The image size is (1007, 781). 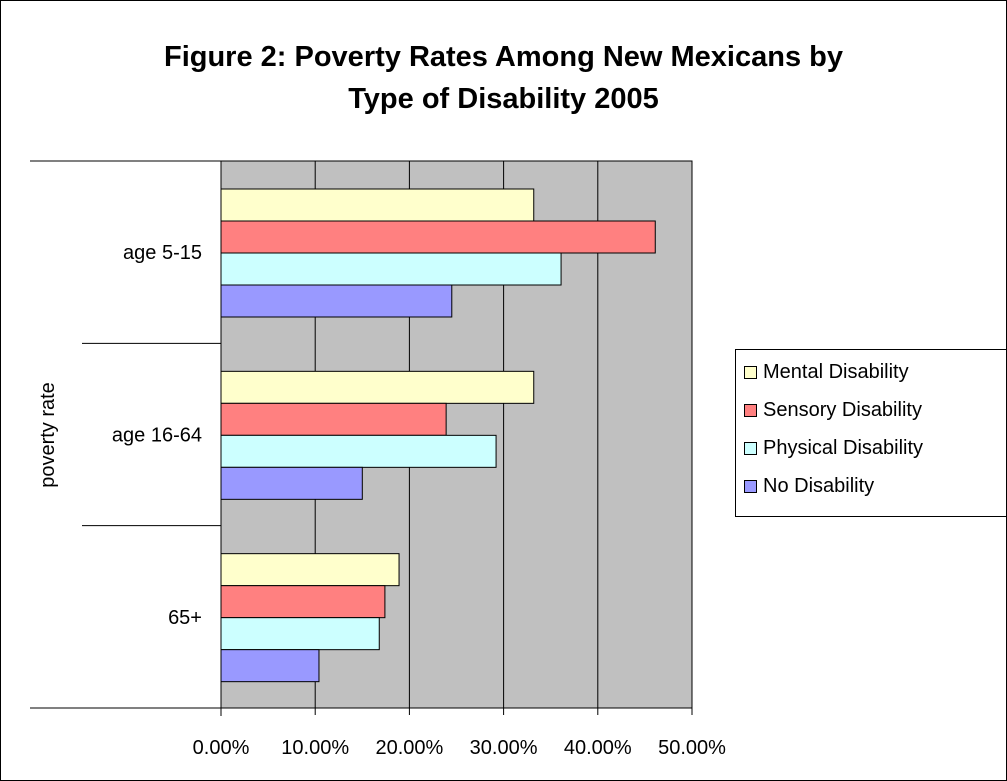 What do you see at coordinates (162, 253) in the screenshot?
I see `category-label: age 5-15` at bounding box center [162, 253].